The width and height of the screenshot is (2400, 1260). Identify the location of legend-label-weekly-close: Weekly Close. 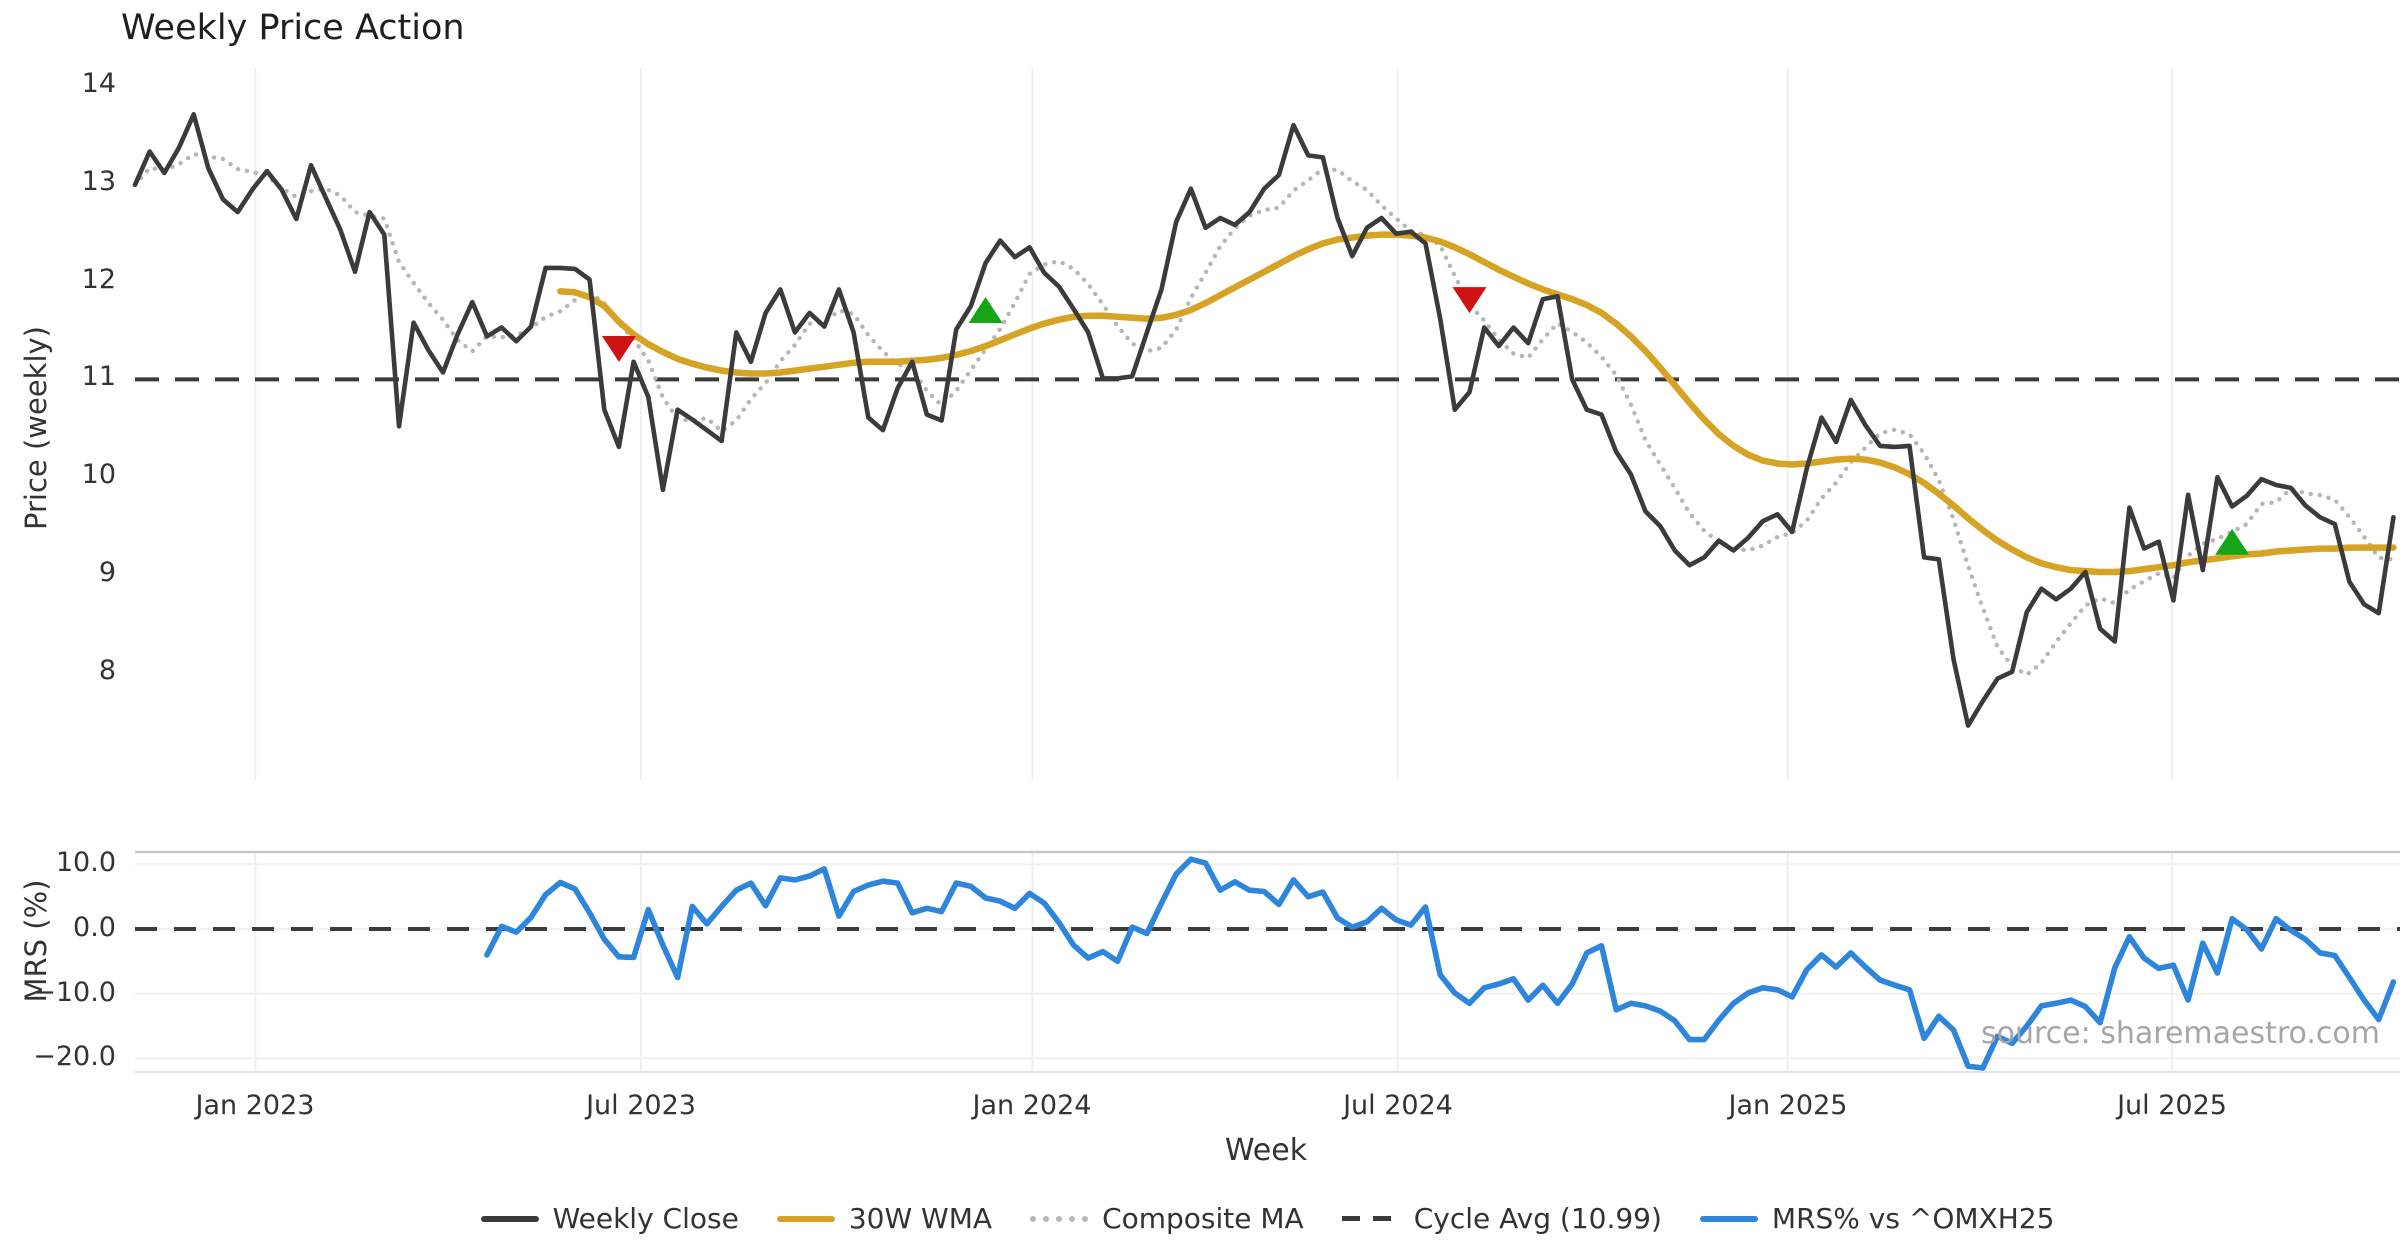
(645, 1218).